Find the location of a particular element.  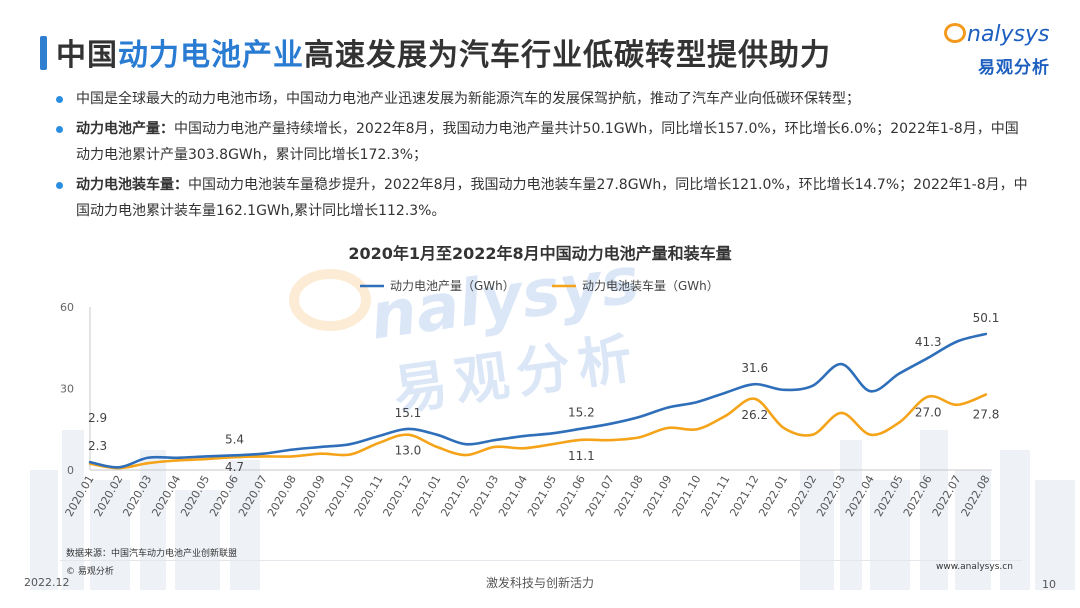

brand-logo: nalysys 易观分析 is located at coordinates (1004, 51).